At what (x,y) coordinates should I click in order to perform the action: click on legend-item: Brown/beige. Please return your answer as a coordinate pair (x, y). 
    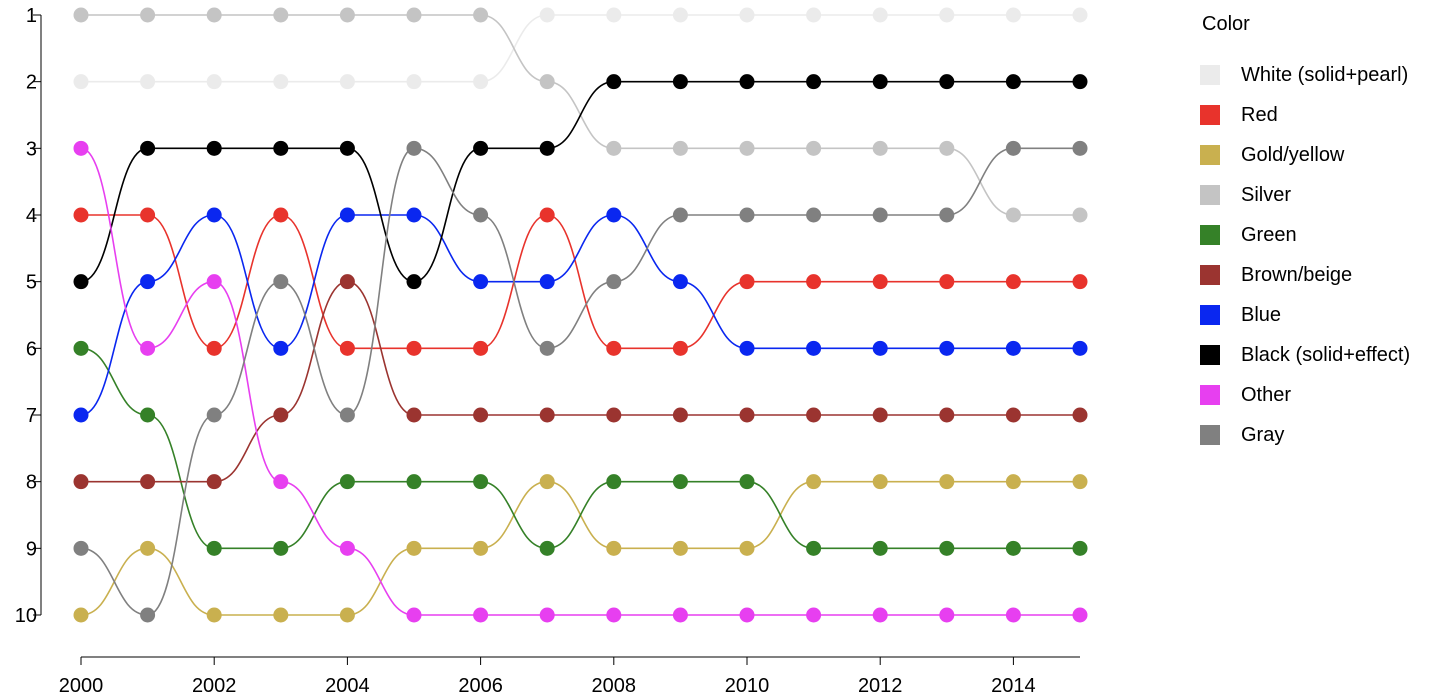
    Looking at the image, I should click on (1320, 275).